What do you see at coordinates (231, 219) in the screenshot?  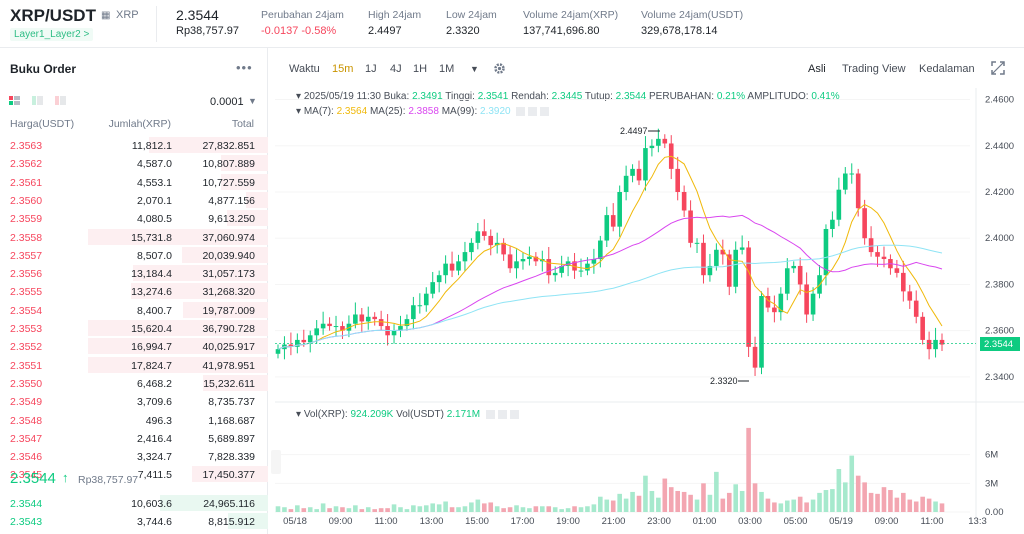 I see `row-total: 9,613.250` at bounding box center [231, 219].